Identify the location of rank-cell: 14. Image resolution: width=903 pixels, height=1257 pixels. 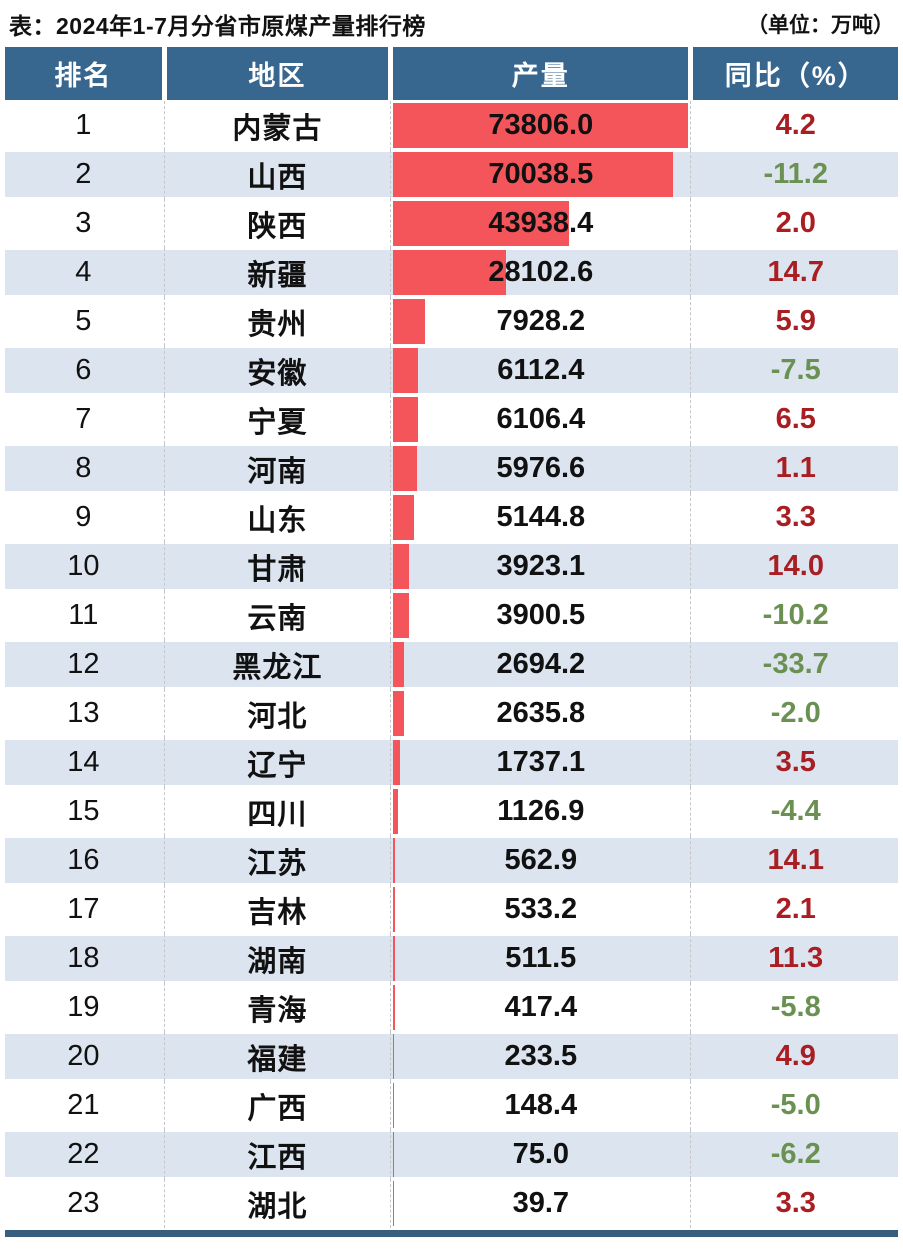
(83, 762).